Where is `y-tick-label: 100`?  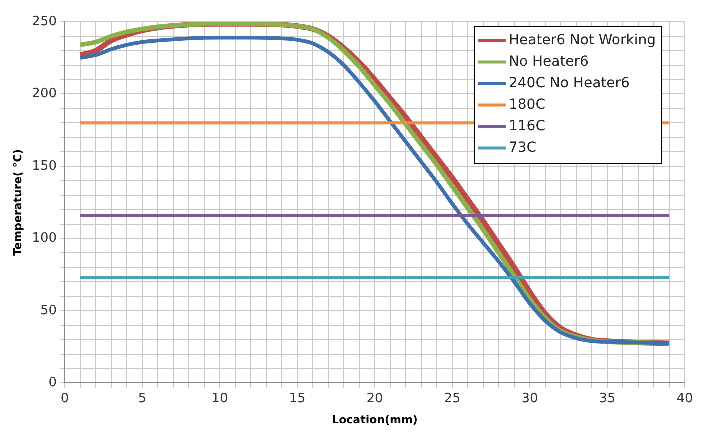
y-tick-label: 100 is located at coordinates (45, 238).